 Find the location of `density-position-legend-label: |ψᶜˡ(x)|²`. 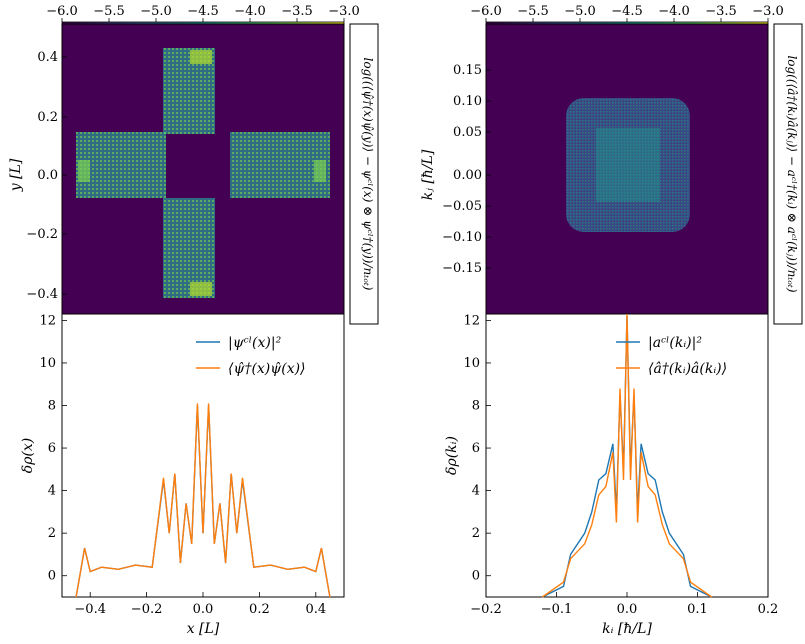

density-position-legend-label: |ψᶜˡ(x)|² is located at coordinates (255, 343).